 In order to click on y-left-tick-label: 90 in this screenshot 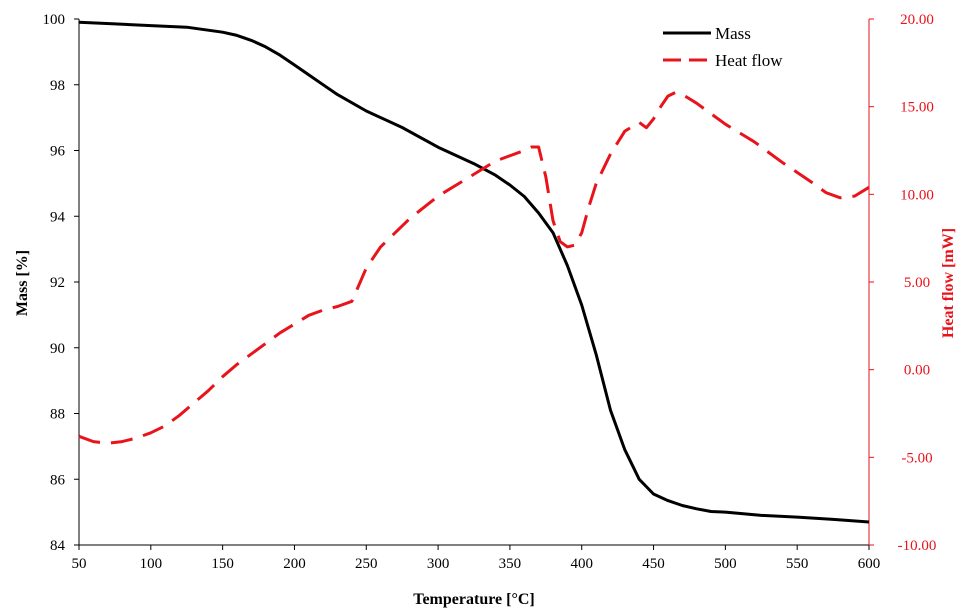, I will do `click(57, 349)`.